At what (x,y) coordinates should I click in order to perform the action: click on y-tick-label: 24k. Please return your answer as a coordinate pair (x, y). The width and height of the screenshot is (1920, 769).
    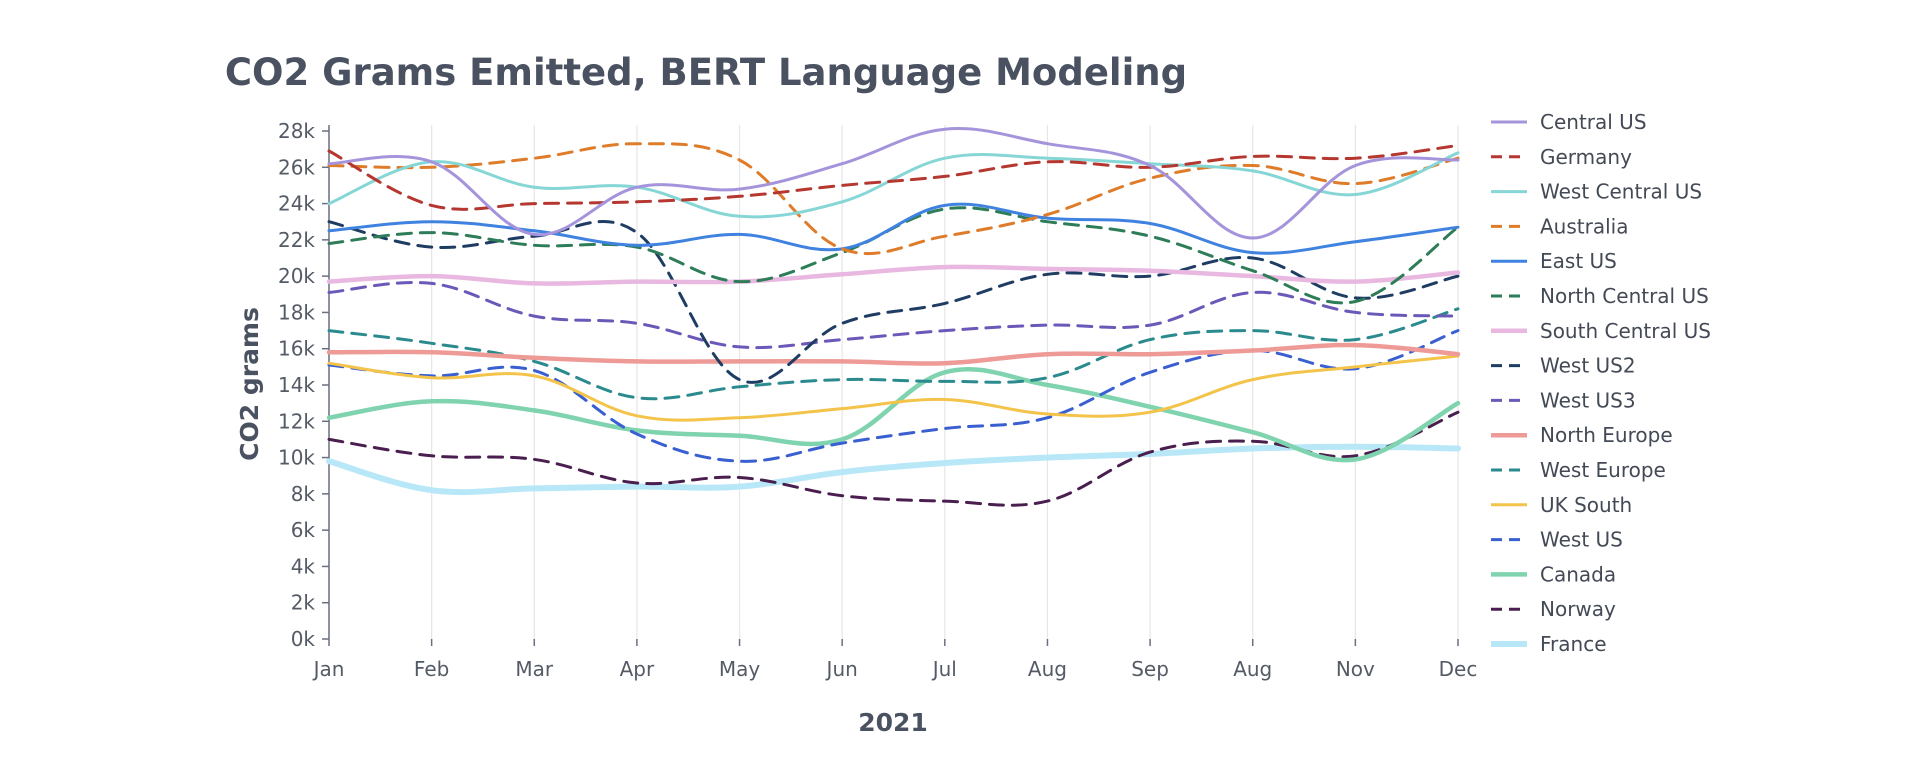
    Looking at the image, I should click on (296, 204).